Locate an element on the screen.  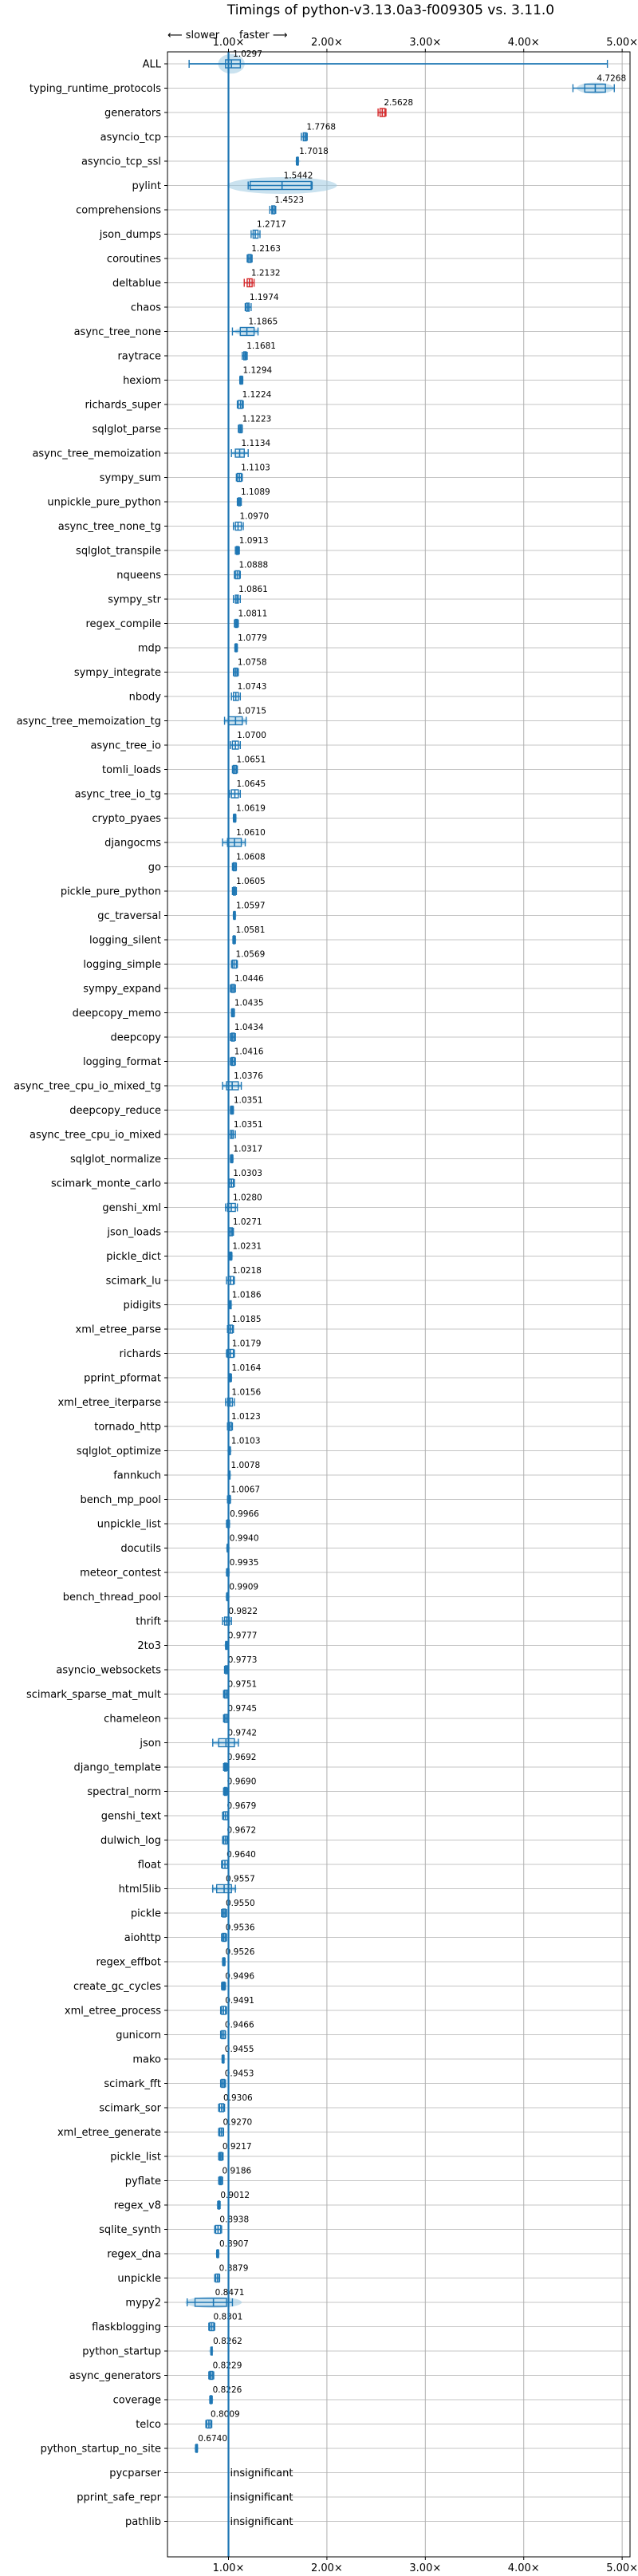
category-label: regex_effbot is located at coordinates (128, 1963).